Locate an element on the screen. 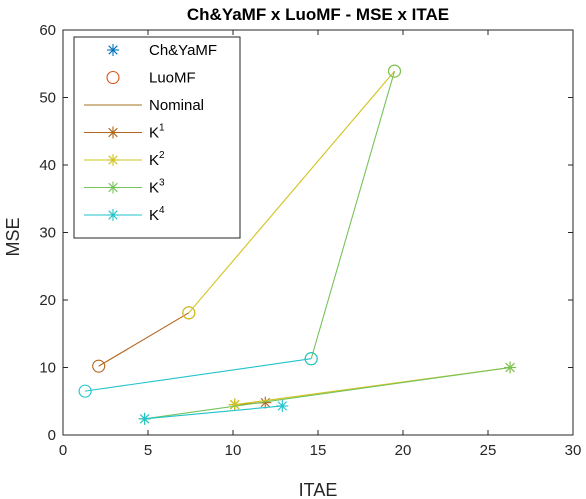 The image size is (586, 499). y-tick-label: 20 is located at coordinates (47, 300).